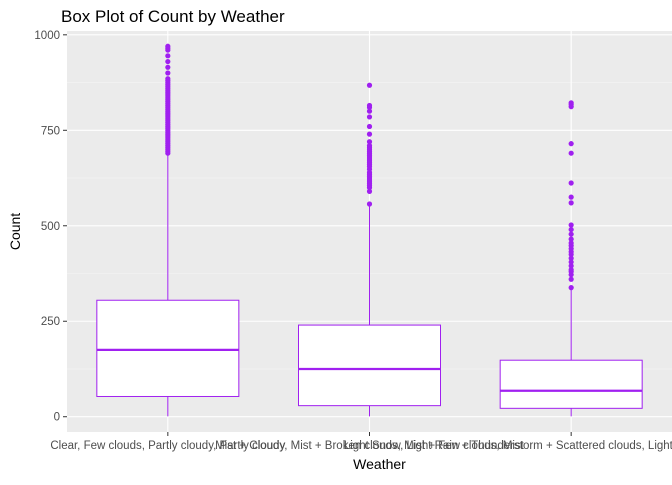  I want to click on y-axis-label: Count, so click(15, 231).